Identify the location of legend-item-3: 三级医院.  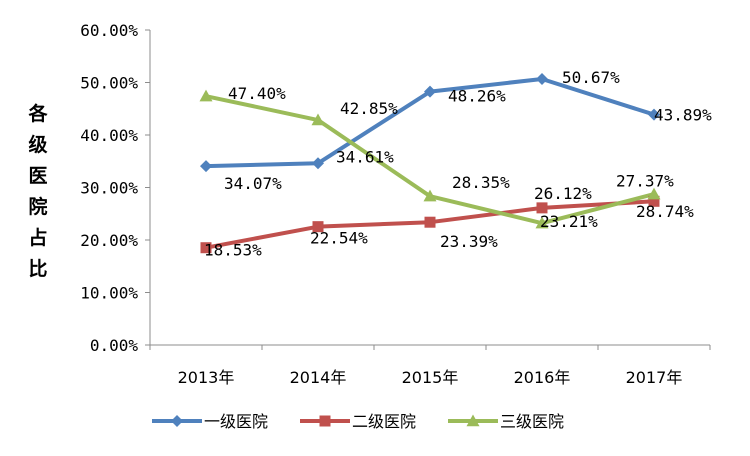
(506, 421).